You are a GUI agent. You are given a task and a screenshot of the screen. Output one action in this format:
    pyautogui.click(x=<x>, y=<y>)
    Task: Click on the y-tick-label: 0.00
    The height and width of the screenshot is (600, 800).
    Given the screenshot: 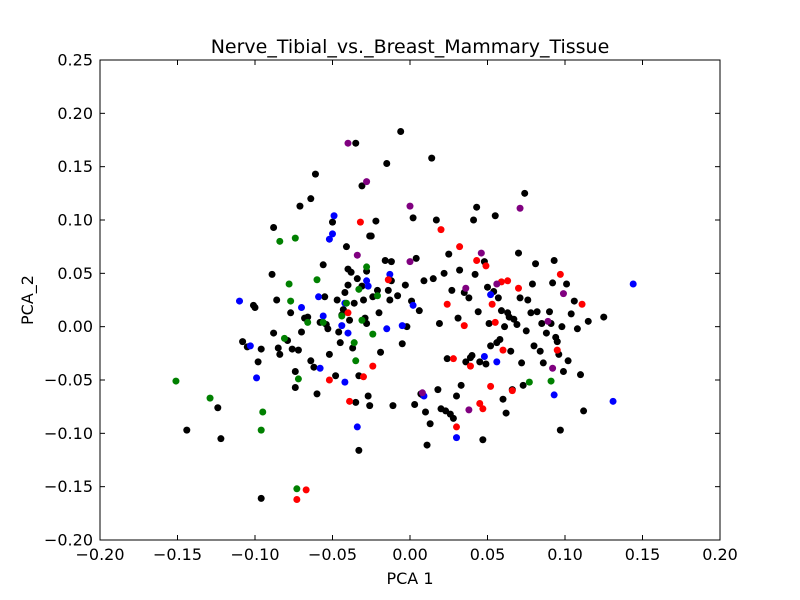 What is the action you would take?
    pyautogui.click(x=75, y=326)
    